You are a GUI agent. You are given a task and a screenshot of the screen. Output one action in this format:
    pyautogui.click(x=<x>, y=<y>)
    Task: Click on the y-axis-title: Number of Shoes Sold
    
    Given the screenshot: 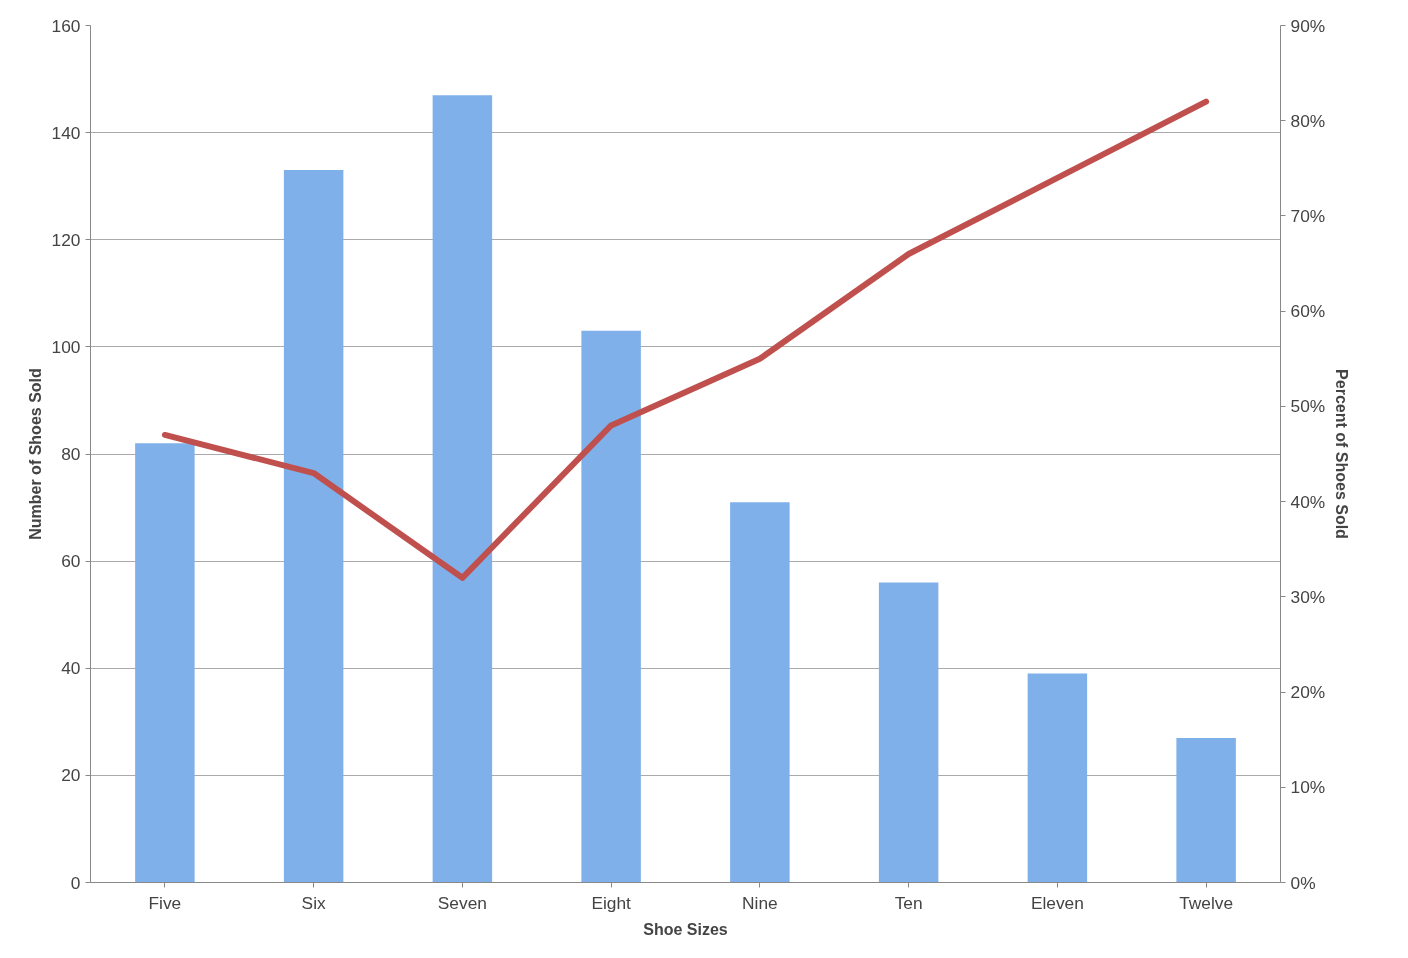 What is the action you would take?
    pyautogui.click(x=35, y=454)
    